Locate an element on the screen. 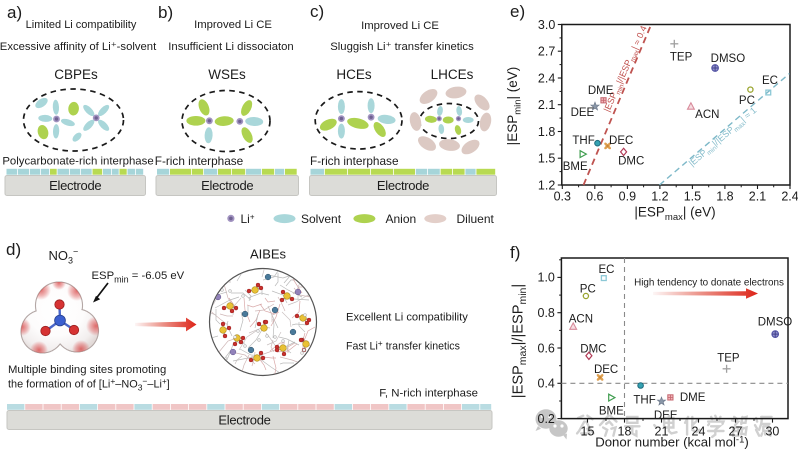  svg-text: Fast Li+ transfer kinetics is located at coordinates (403, 345).